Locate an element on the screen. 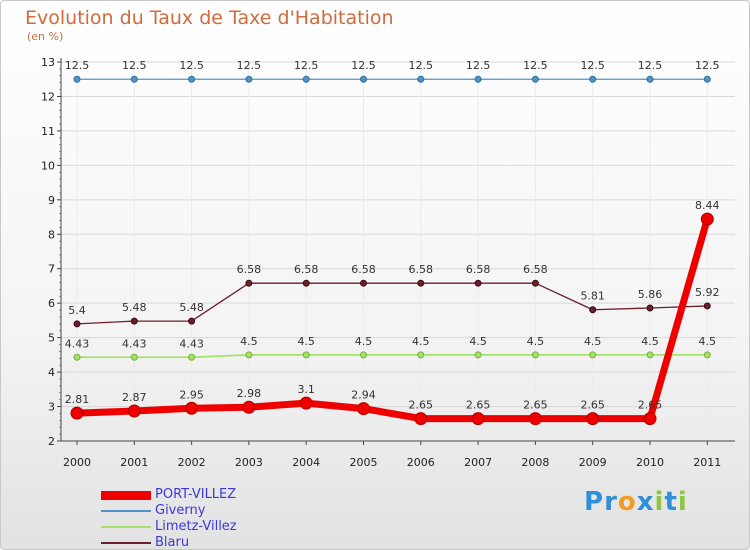 The width and height of the screenshot is (750, 550). data-label-blaru: 5.81 is located at coordinates (592, 296).